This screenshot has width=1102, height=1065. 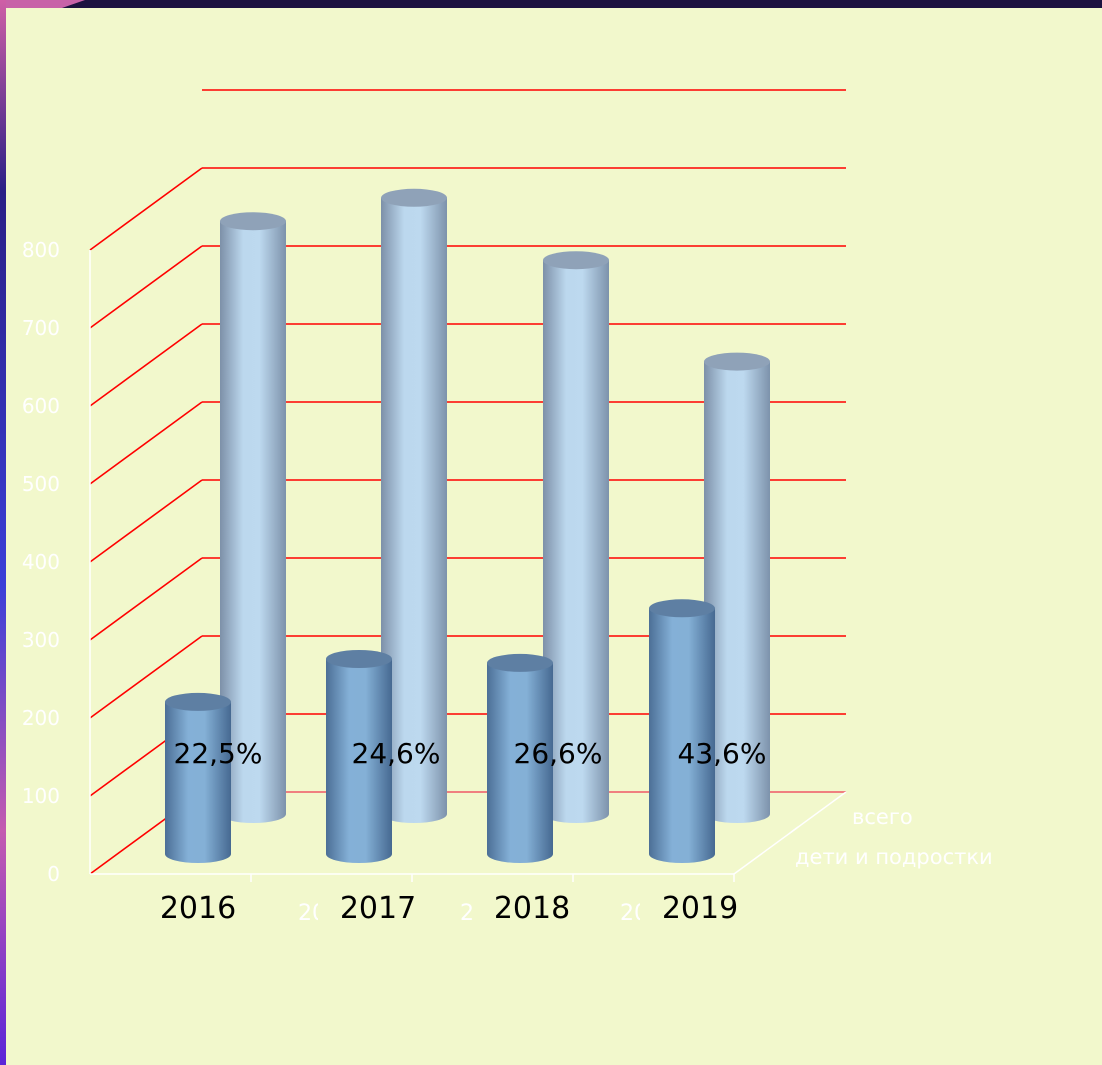 What do you see at coordinates (41, 796) in the screenshot?
I see `y-tick-label: 100` at bounding box center [41, 796].